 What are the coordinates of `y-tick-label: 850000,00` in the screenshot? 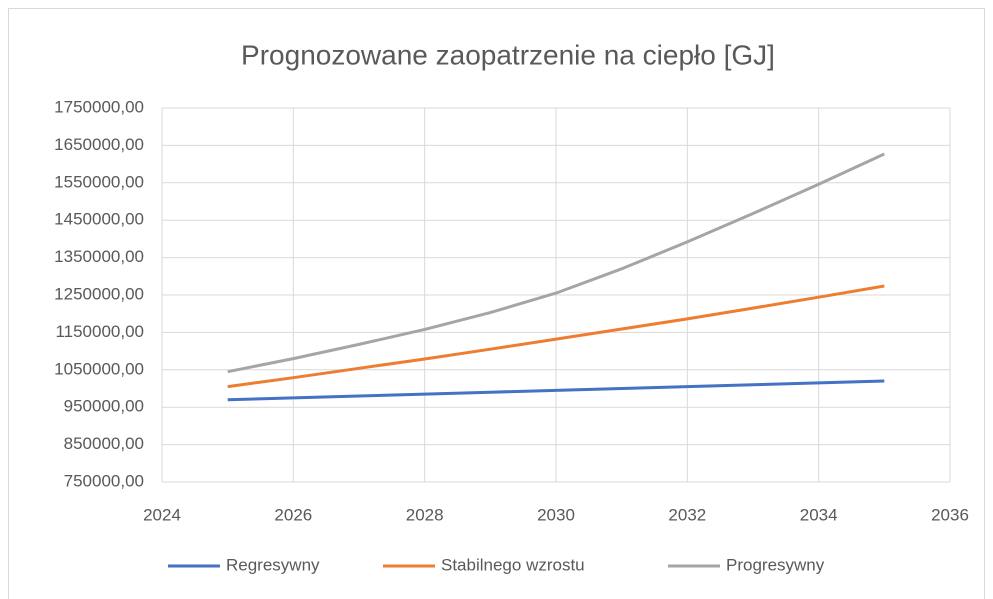 It's located at (104, 443).